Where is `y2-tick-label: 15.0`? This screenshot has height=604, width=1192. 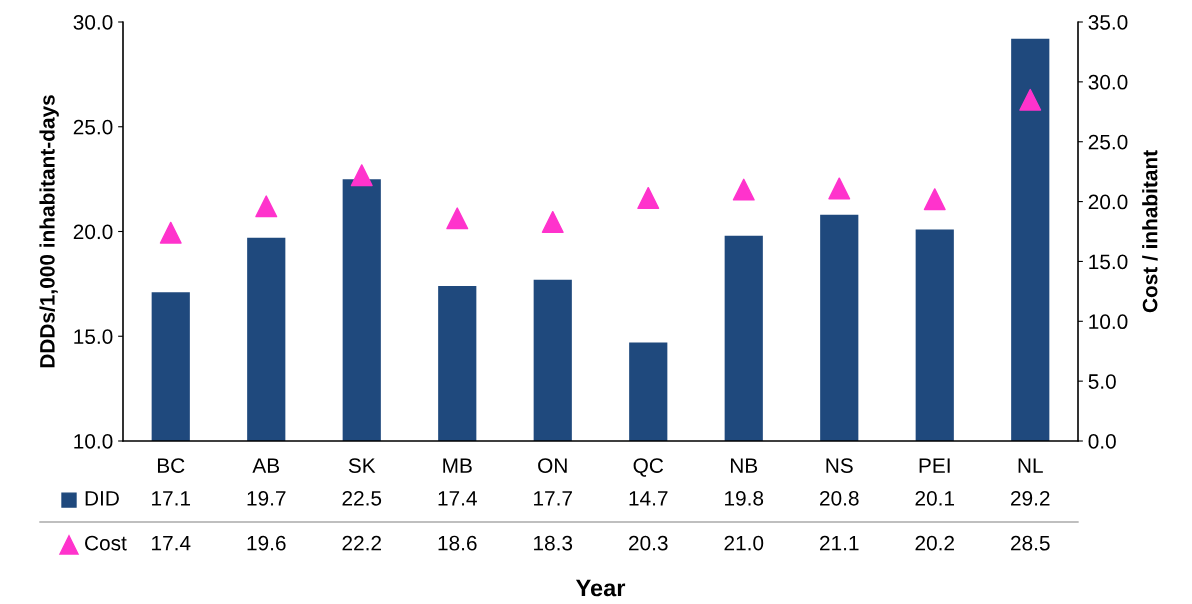
y2-tick-label: 15.0 is located at coordinates (1108, 262).